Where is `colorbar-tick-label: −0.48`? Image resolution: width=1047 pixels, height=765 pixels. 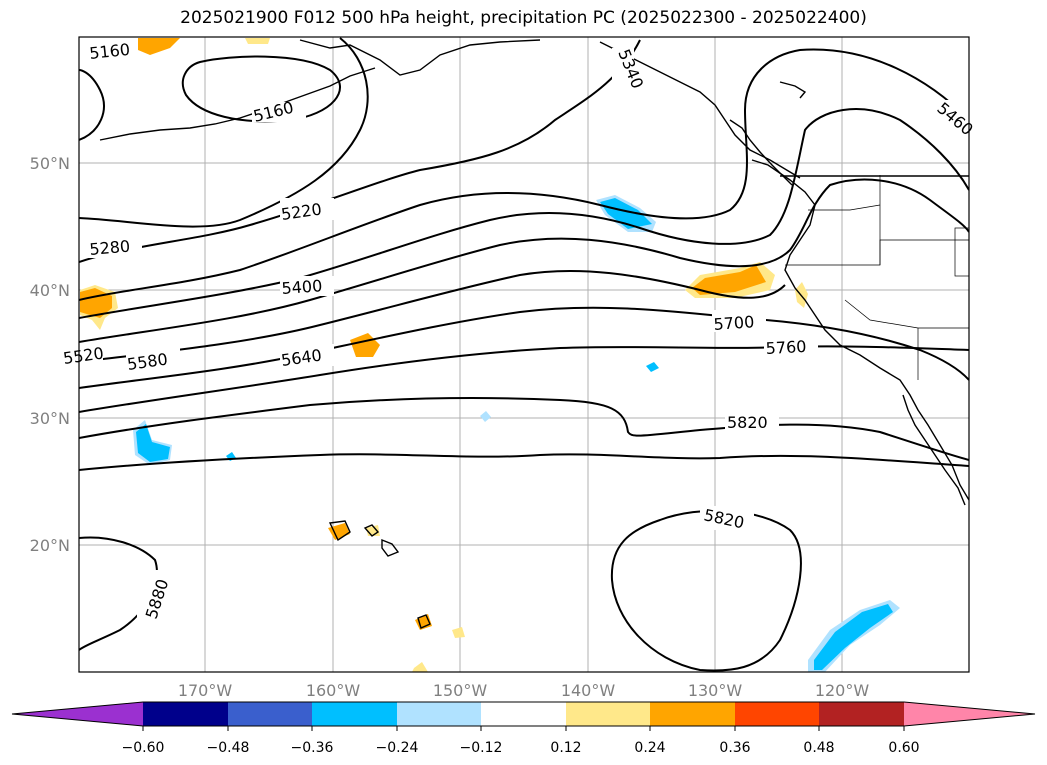 colorbar-tick-label: −0.48 is located at coordinates (228, 748).